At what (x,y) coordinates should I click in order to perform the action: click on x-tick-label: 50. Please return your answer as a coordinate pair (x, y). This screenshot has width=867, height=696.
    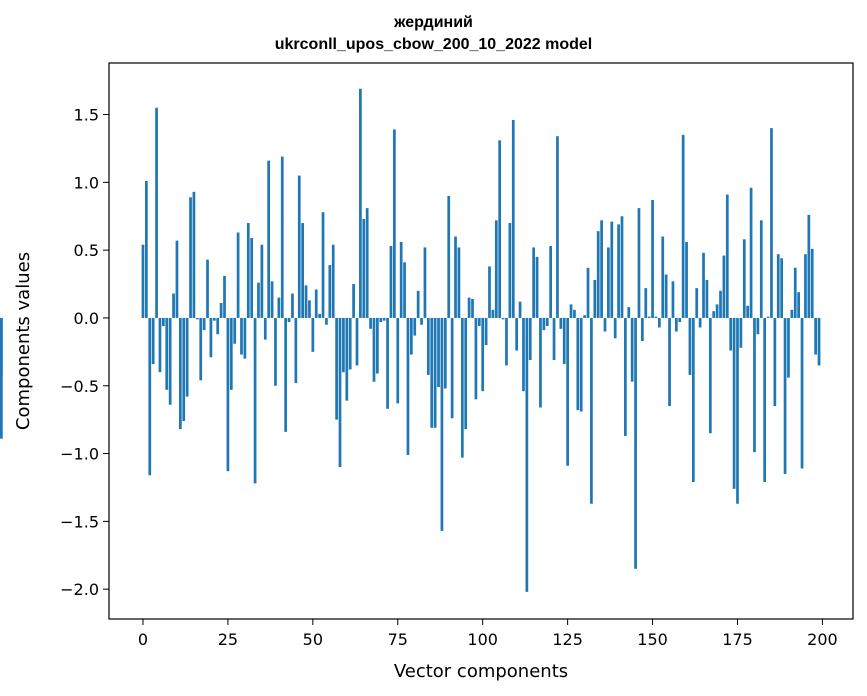
    Looking at the image, I should click on (313, 639).